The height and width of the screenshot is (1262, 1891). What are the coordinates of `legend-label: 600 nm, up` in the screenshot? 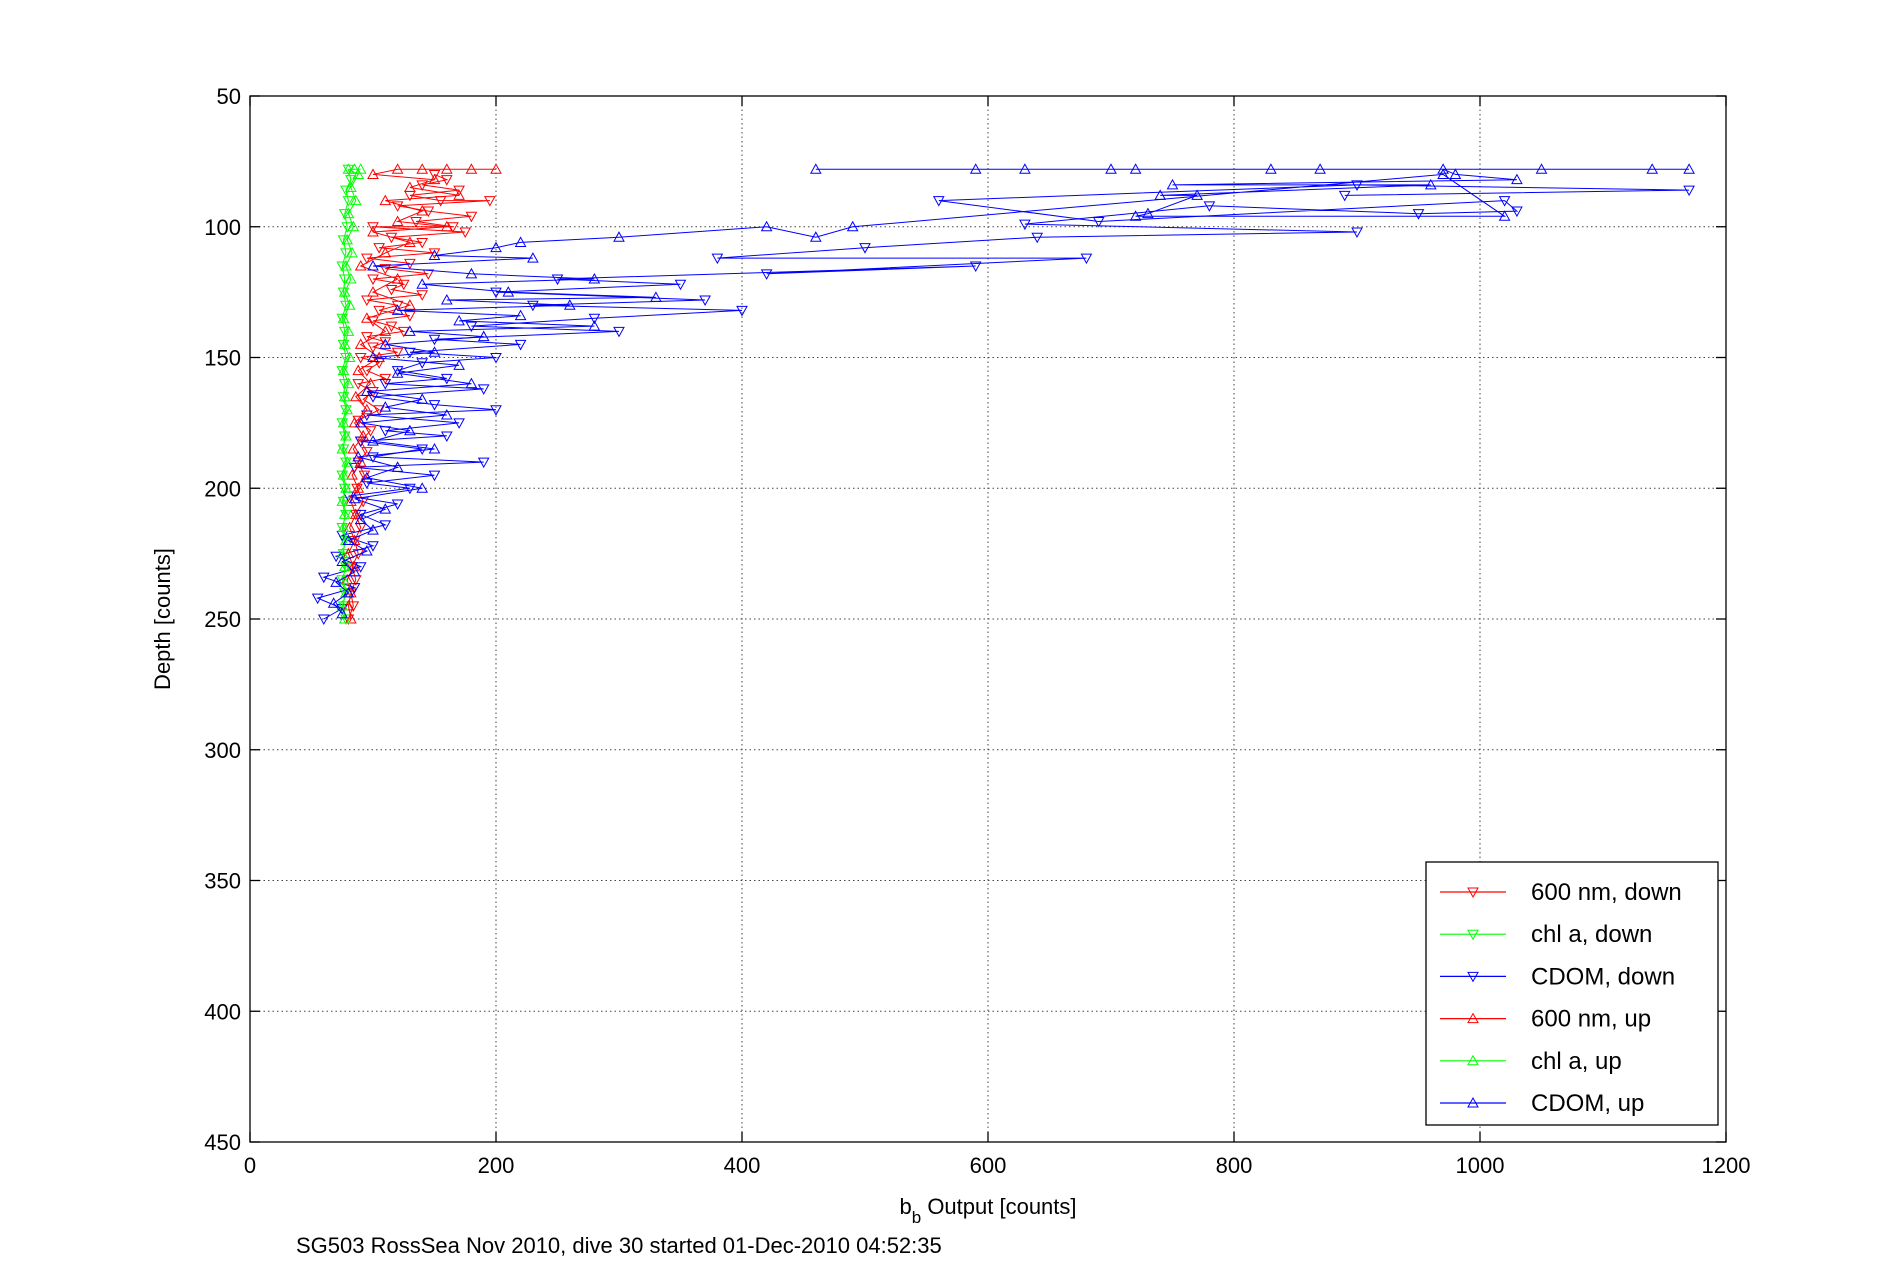 It's located at (1591, 1019).